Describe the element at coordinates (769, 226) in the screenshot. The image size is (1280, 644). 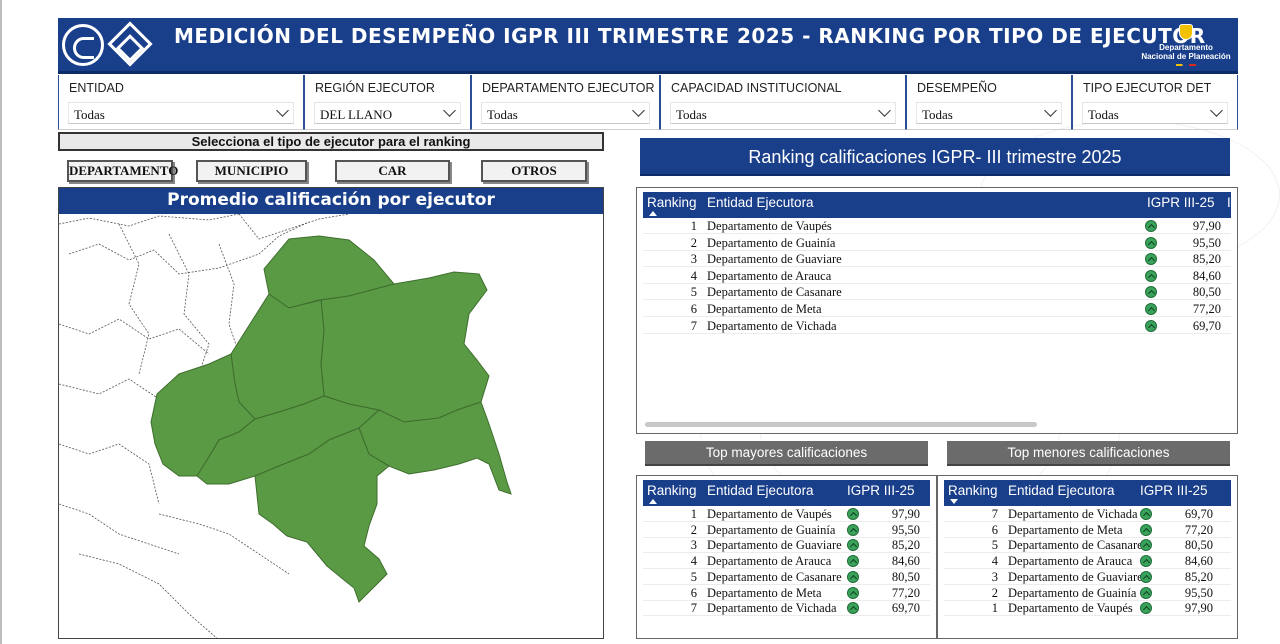
I see `entity-cell: Departamento de Vaupés` at that location.